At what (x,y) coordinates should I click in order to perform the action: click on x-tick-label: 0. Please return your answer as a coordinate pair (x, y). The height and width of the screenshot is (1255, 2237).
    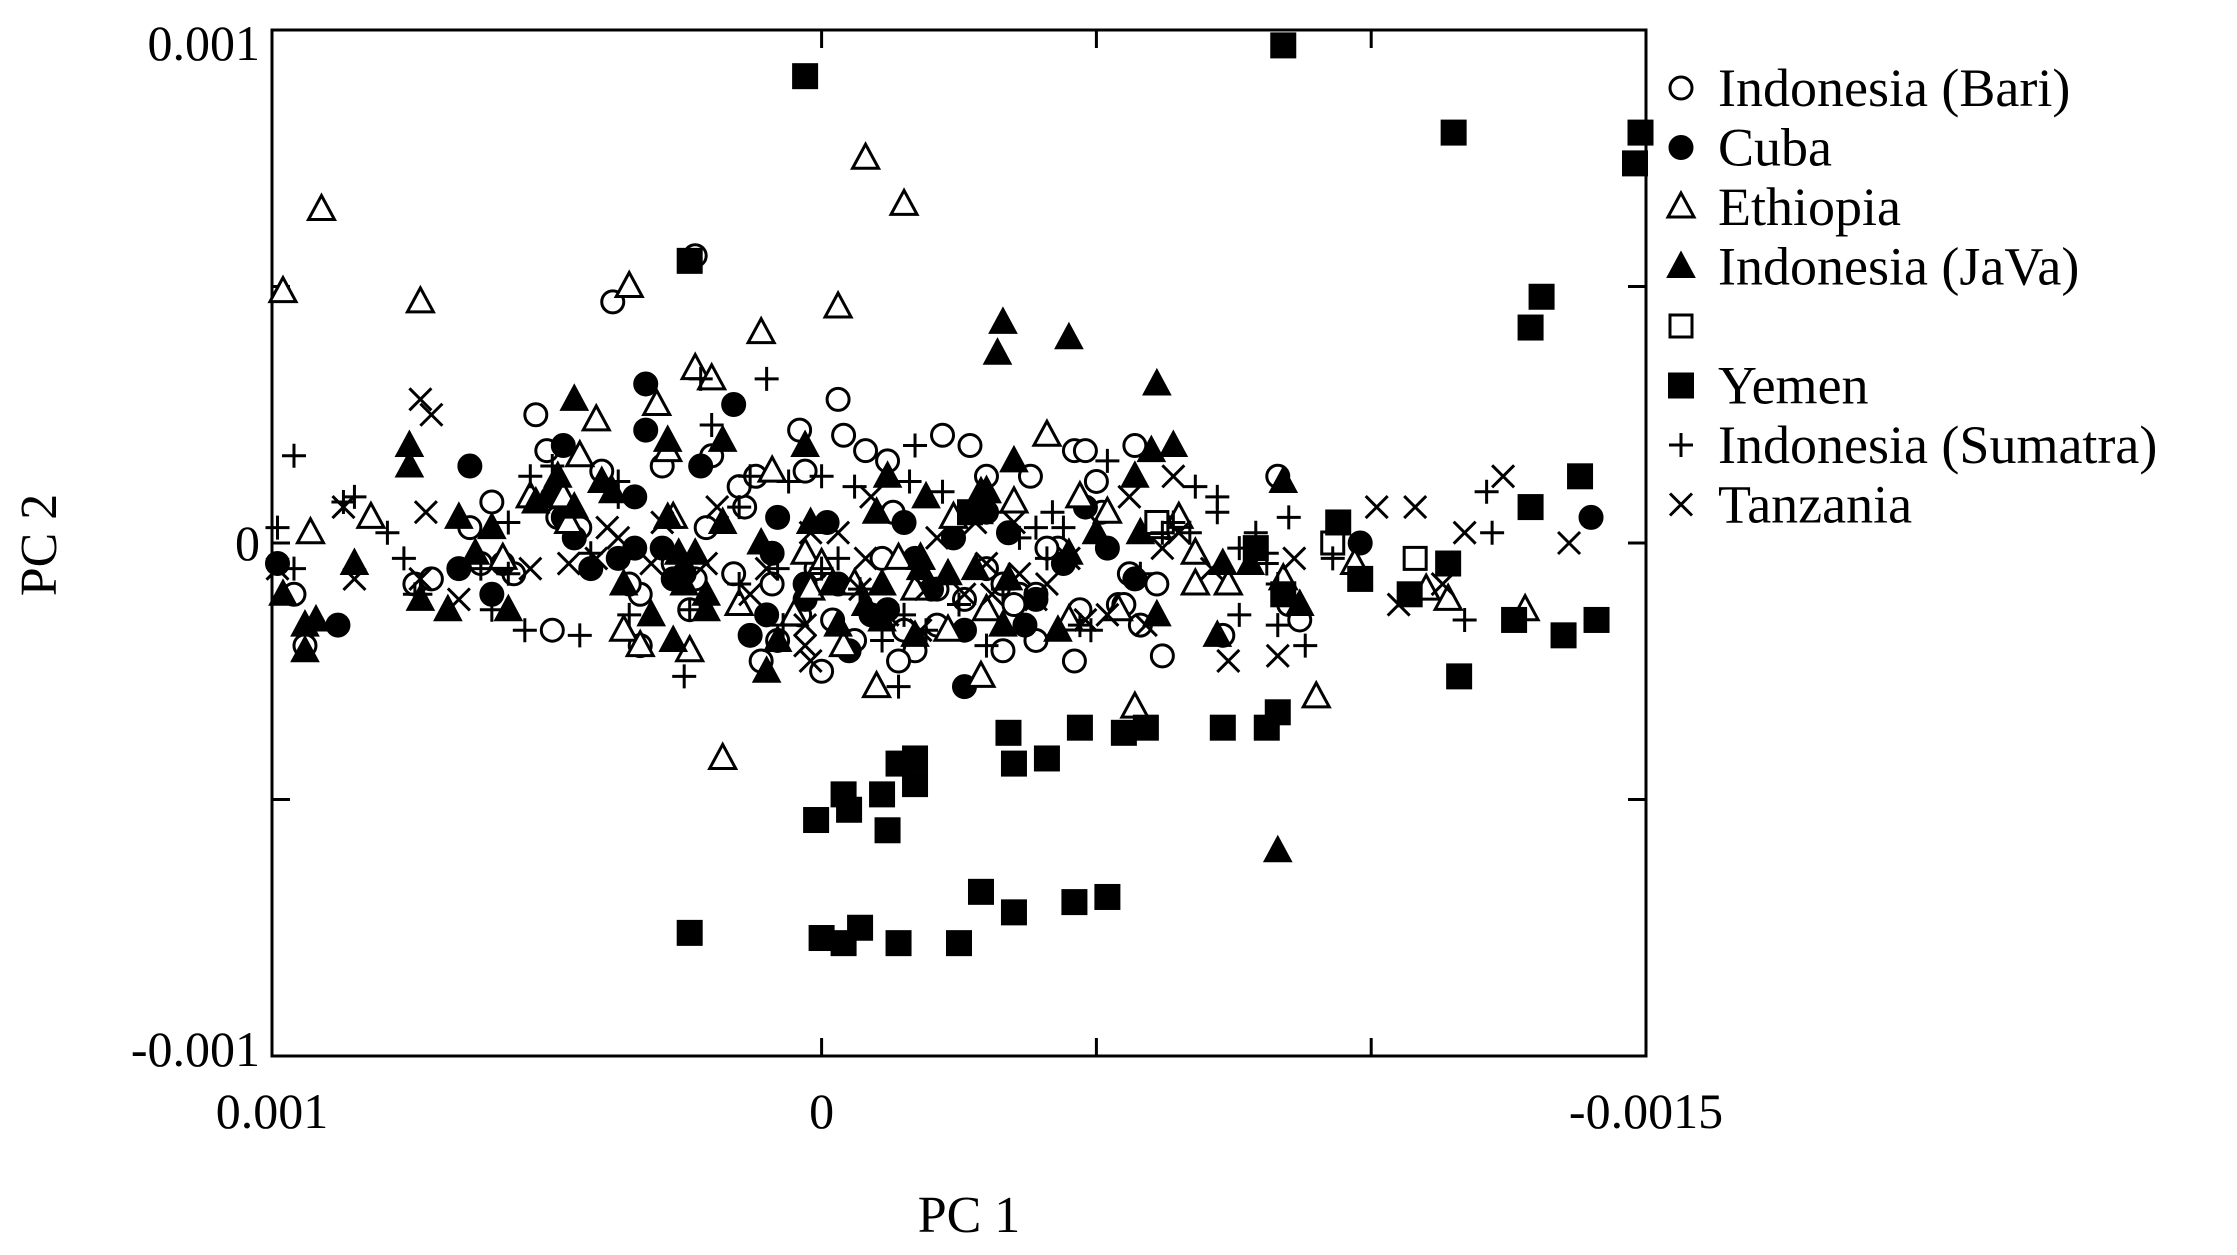
    Looking at the image, I should click on (821, 1111).